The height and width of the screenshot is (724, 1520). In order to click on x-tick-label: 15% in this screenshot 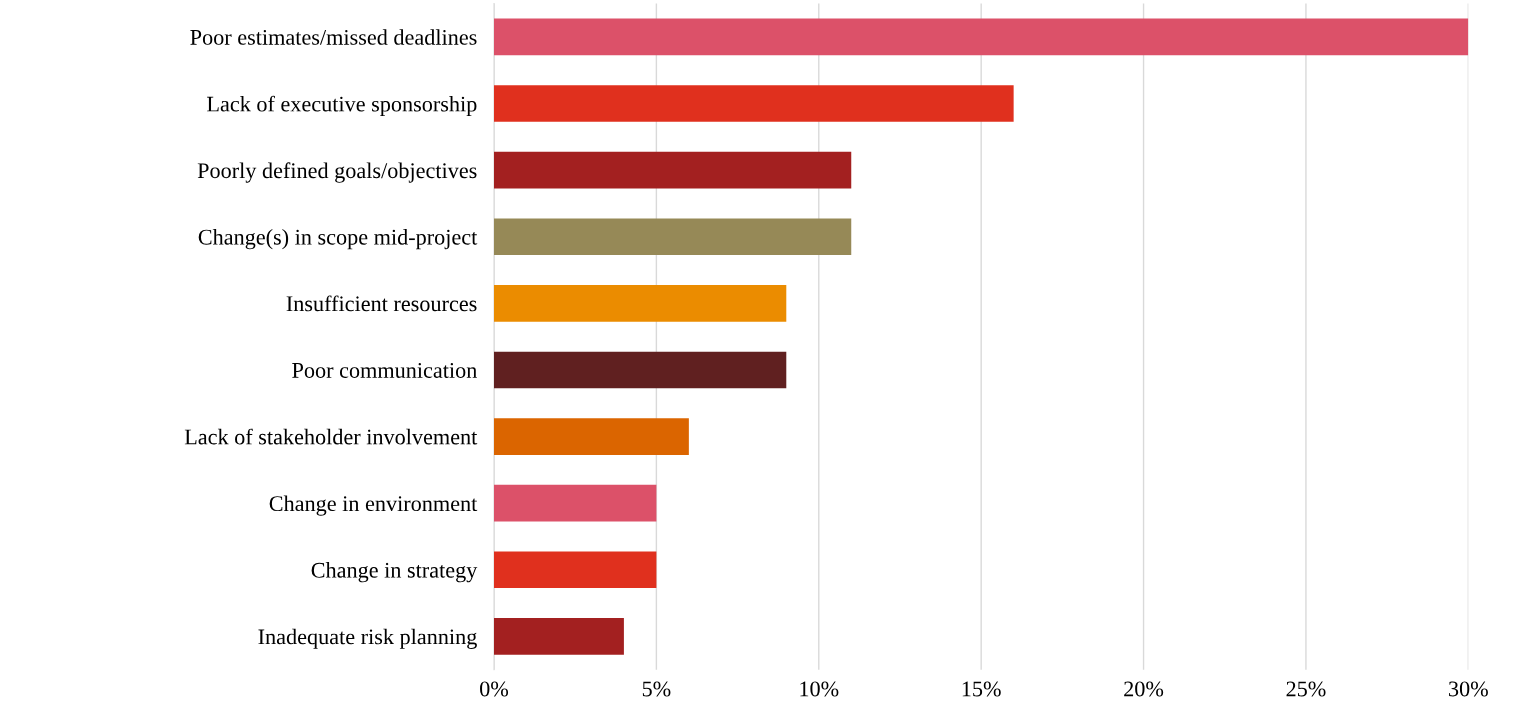, I will do `click(981, 689)`.